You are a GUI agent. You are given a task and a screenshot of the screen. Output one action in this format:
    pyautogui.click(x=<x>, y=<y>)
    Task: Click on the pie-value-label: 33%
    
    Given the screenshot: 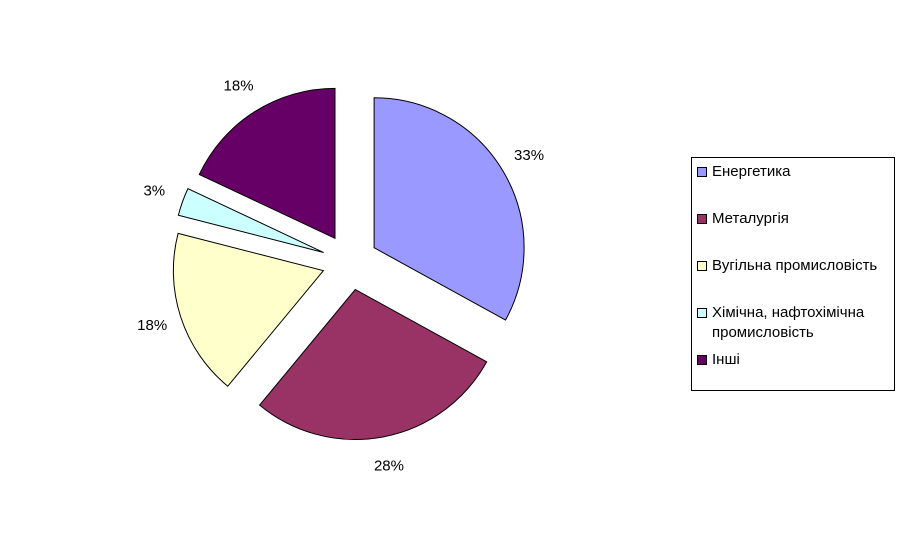 What is the action you would take?
    pyautogui.click(x=529, y=155)
    